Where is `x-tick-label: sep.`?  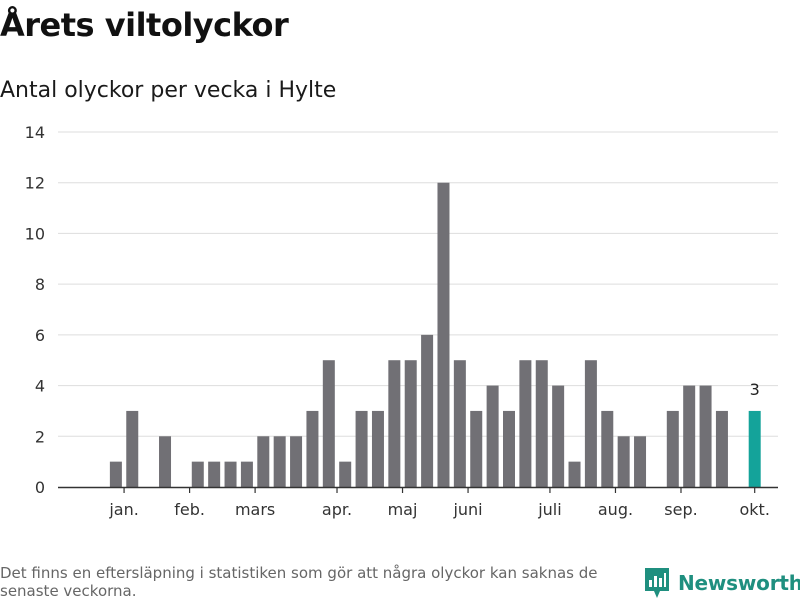
x-tick-label: sep. is located at coordinates (680, 509).